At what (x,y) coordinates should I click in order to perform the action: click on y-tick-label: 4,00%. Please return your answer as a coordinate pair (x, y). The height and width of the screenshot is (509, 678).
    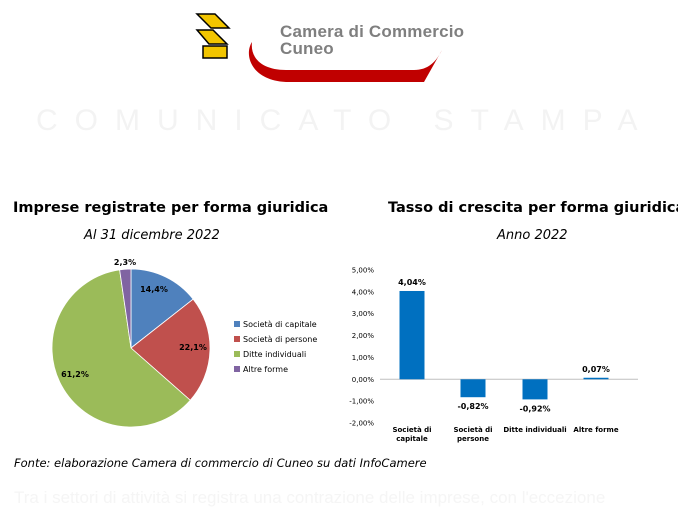
    Looking at the image, I should click on (363, 292).